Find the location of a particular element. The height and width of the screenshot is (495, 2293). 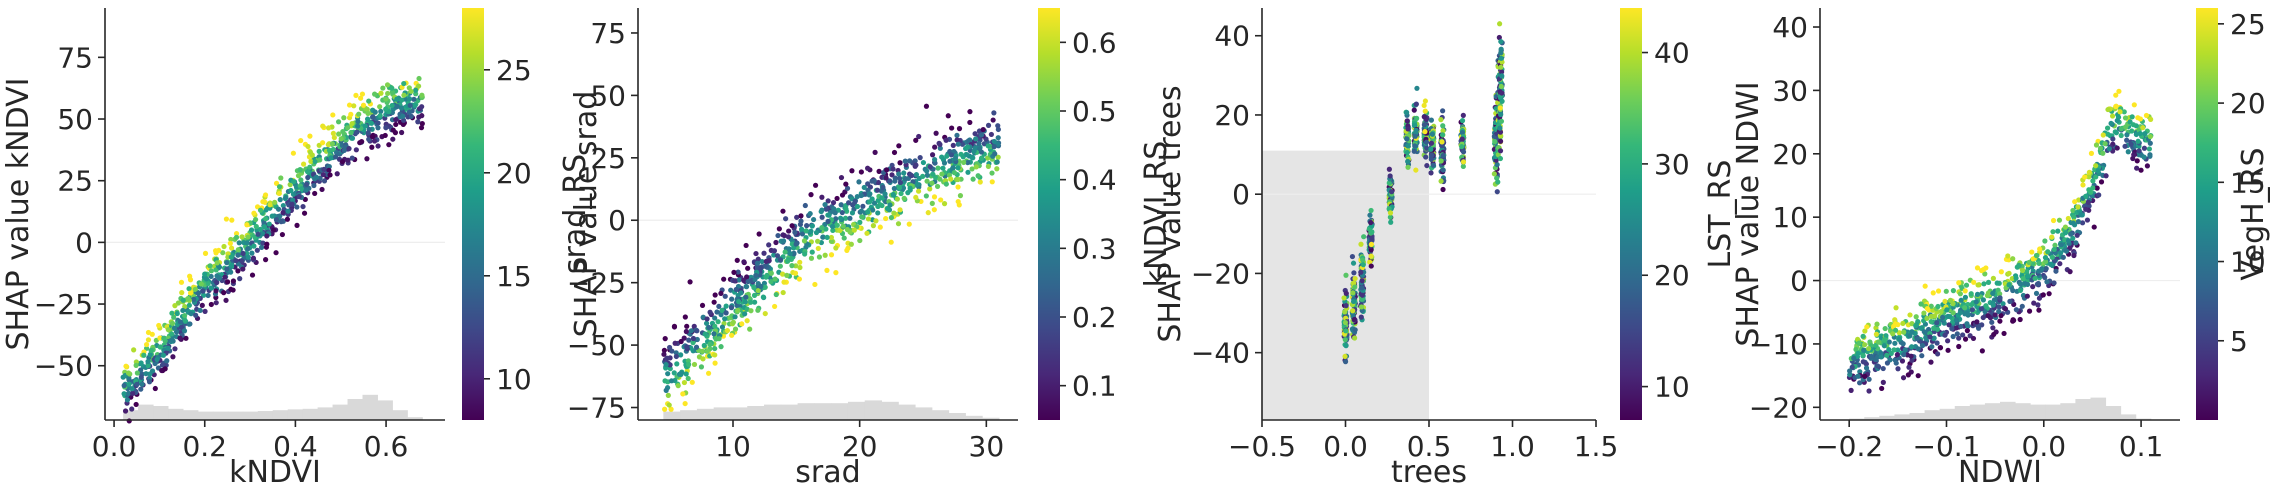

colorbar-tick-label: 0.2 is located at coordinates (1094, 317).